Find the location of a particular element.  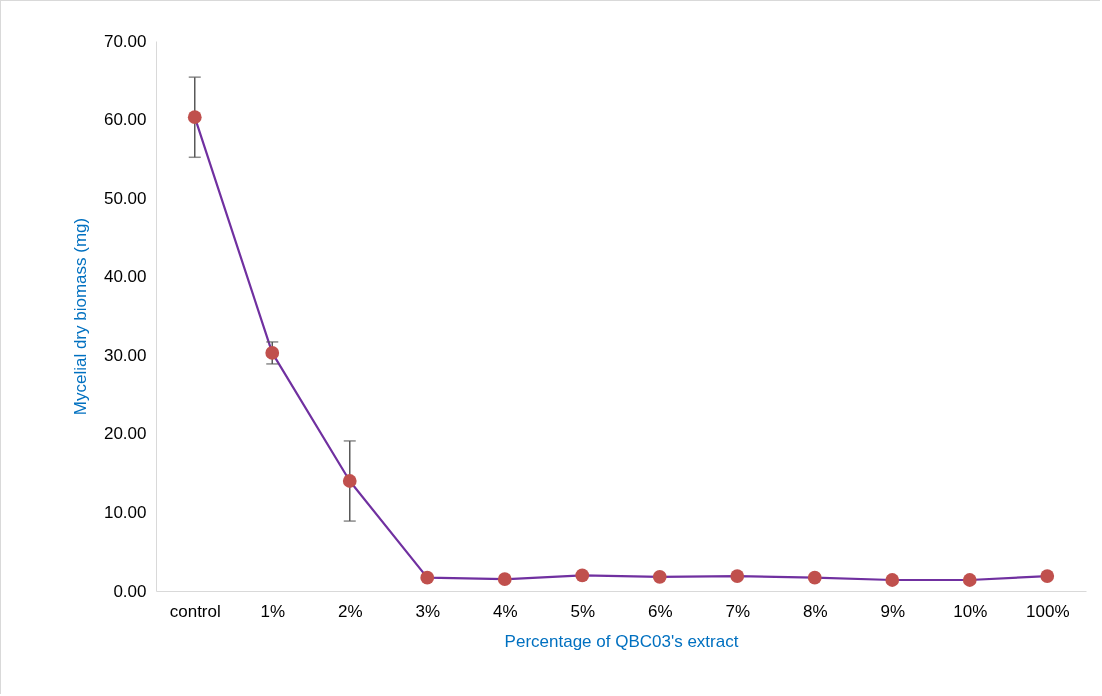

x-axis-title: Percentage of QBC03's extract is located at coordinates (621, 641).